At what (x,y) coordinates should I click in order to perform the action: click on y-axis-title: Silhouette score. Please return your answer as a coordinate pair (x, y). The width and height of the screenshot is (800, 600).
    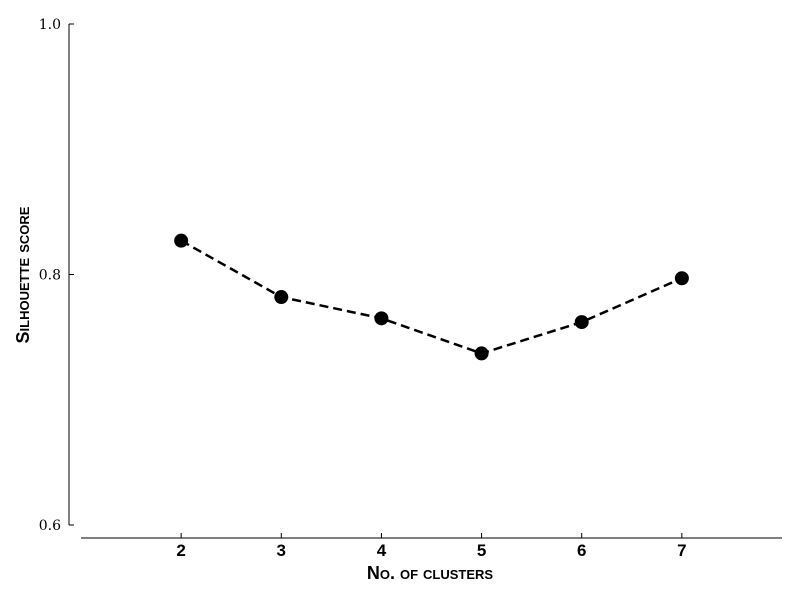
    Looking at the image, I should click on (23, 274).